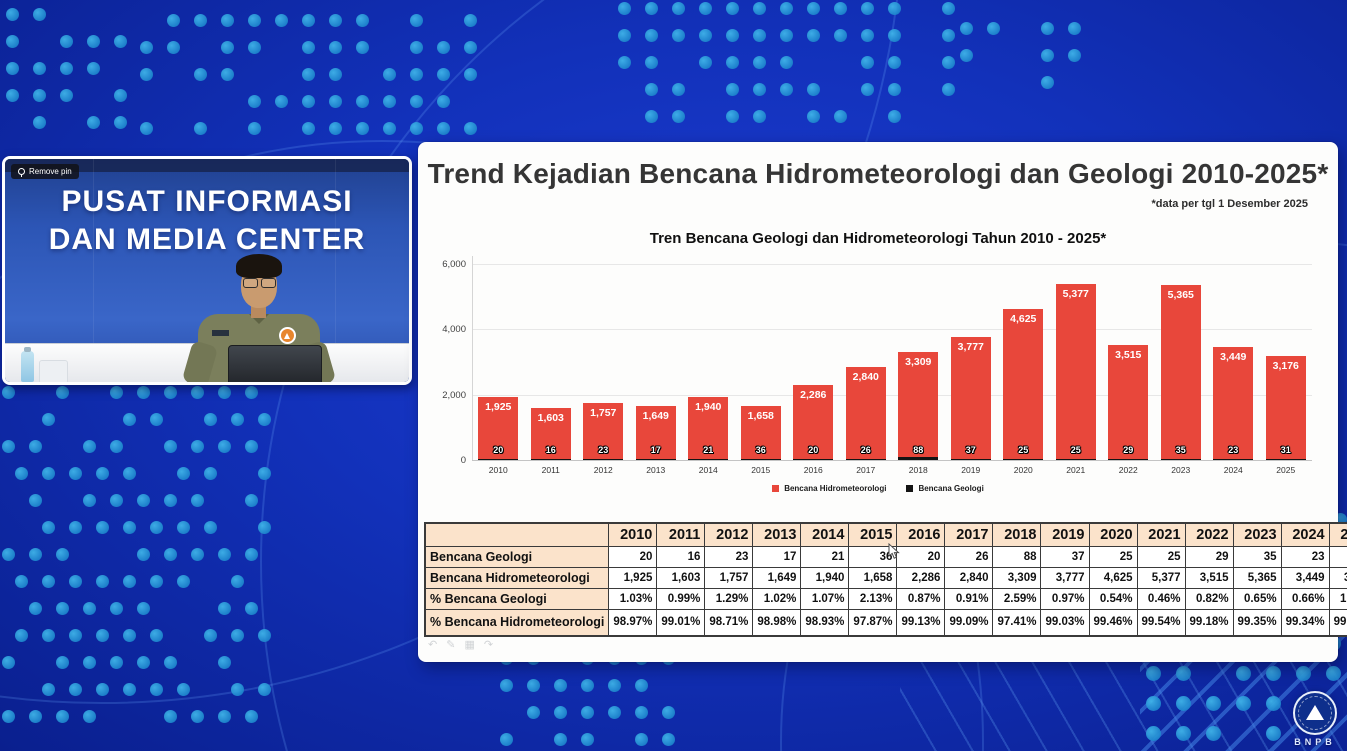 The width and height of the screenshot is (1347, 751). Describe the element at coordinates (835, 488) in the screenshot. I see `legend-label: Bencana Hidrometeorologi` at that location.